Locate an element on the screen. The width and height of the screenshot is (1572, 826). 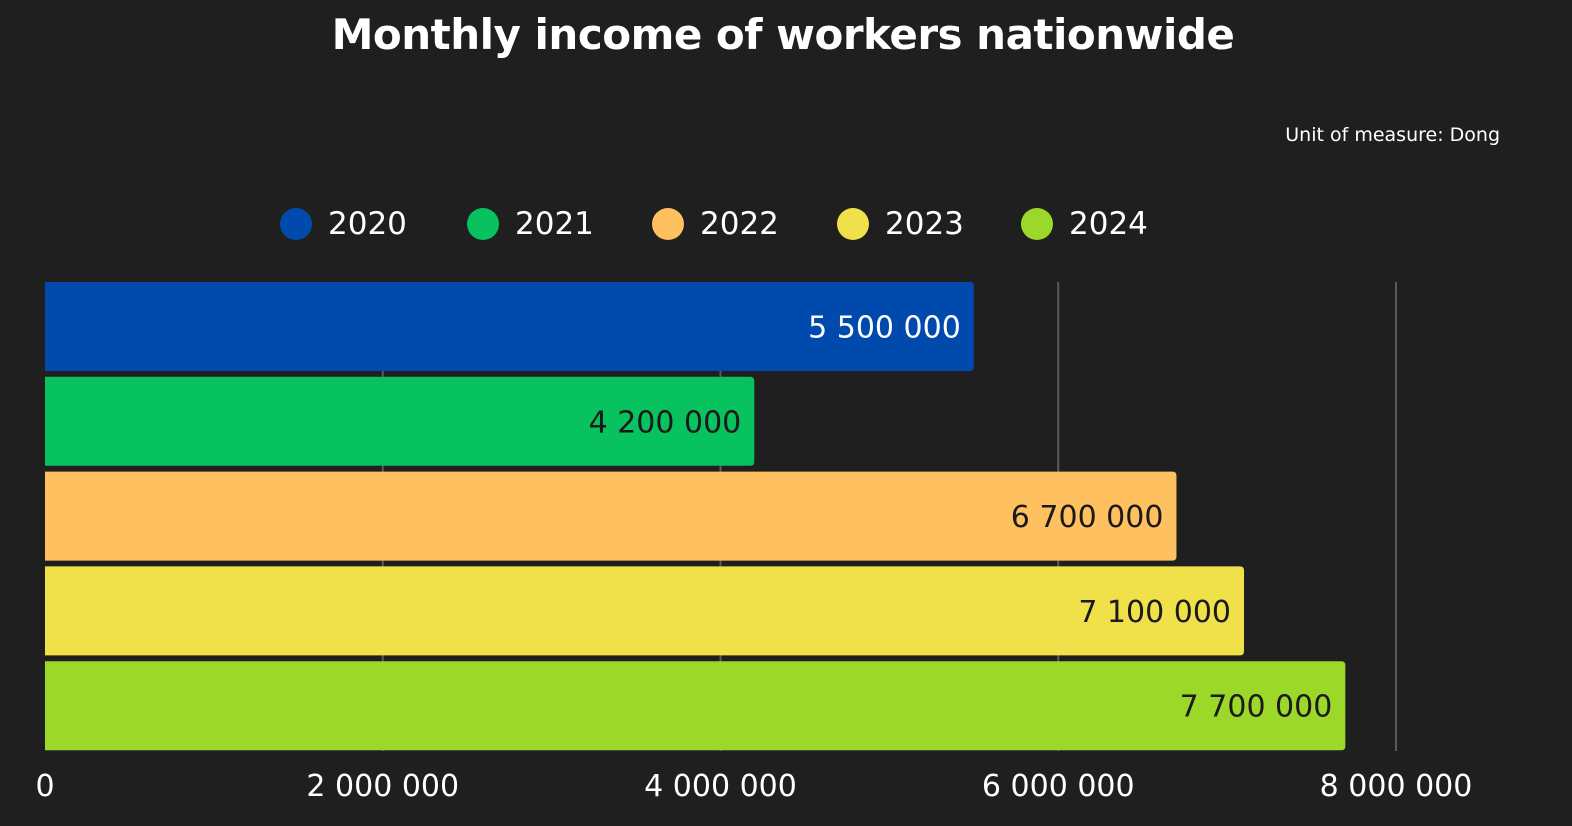
legend-swatch-2020 is located at coordinates (296, 224).